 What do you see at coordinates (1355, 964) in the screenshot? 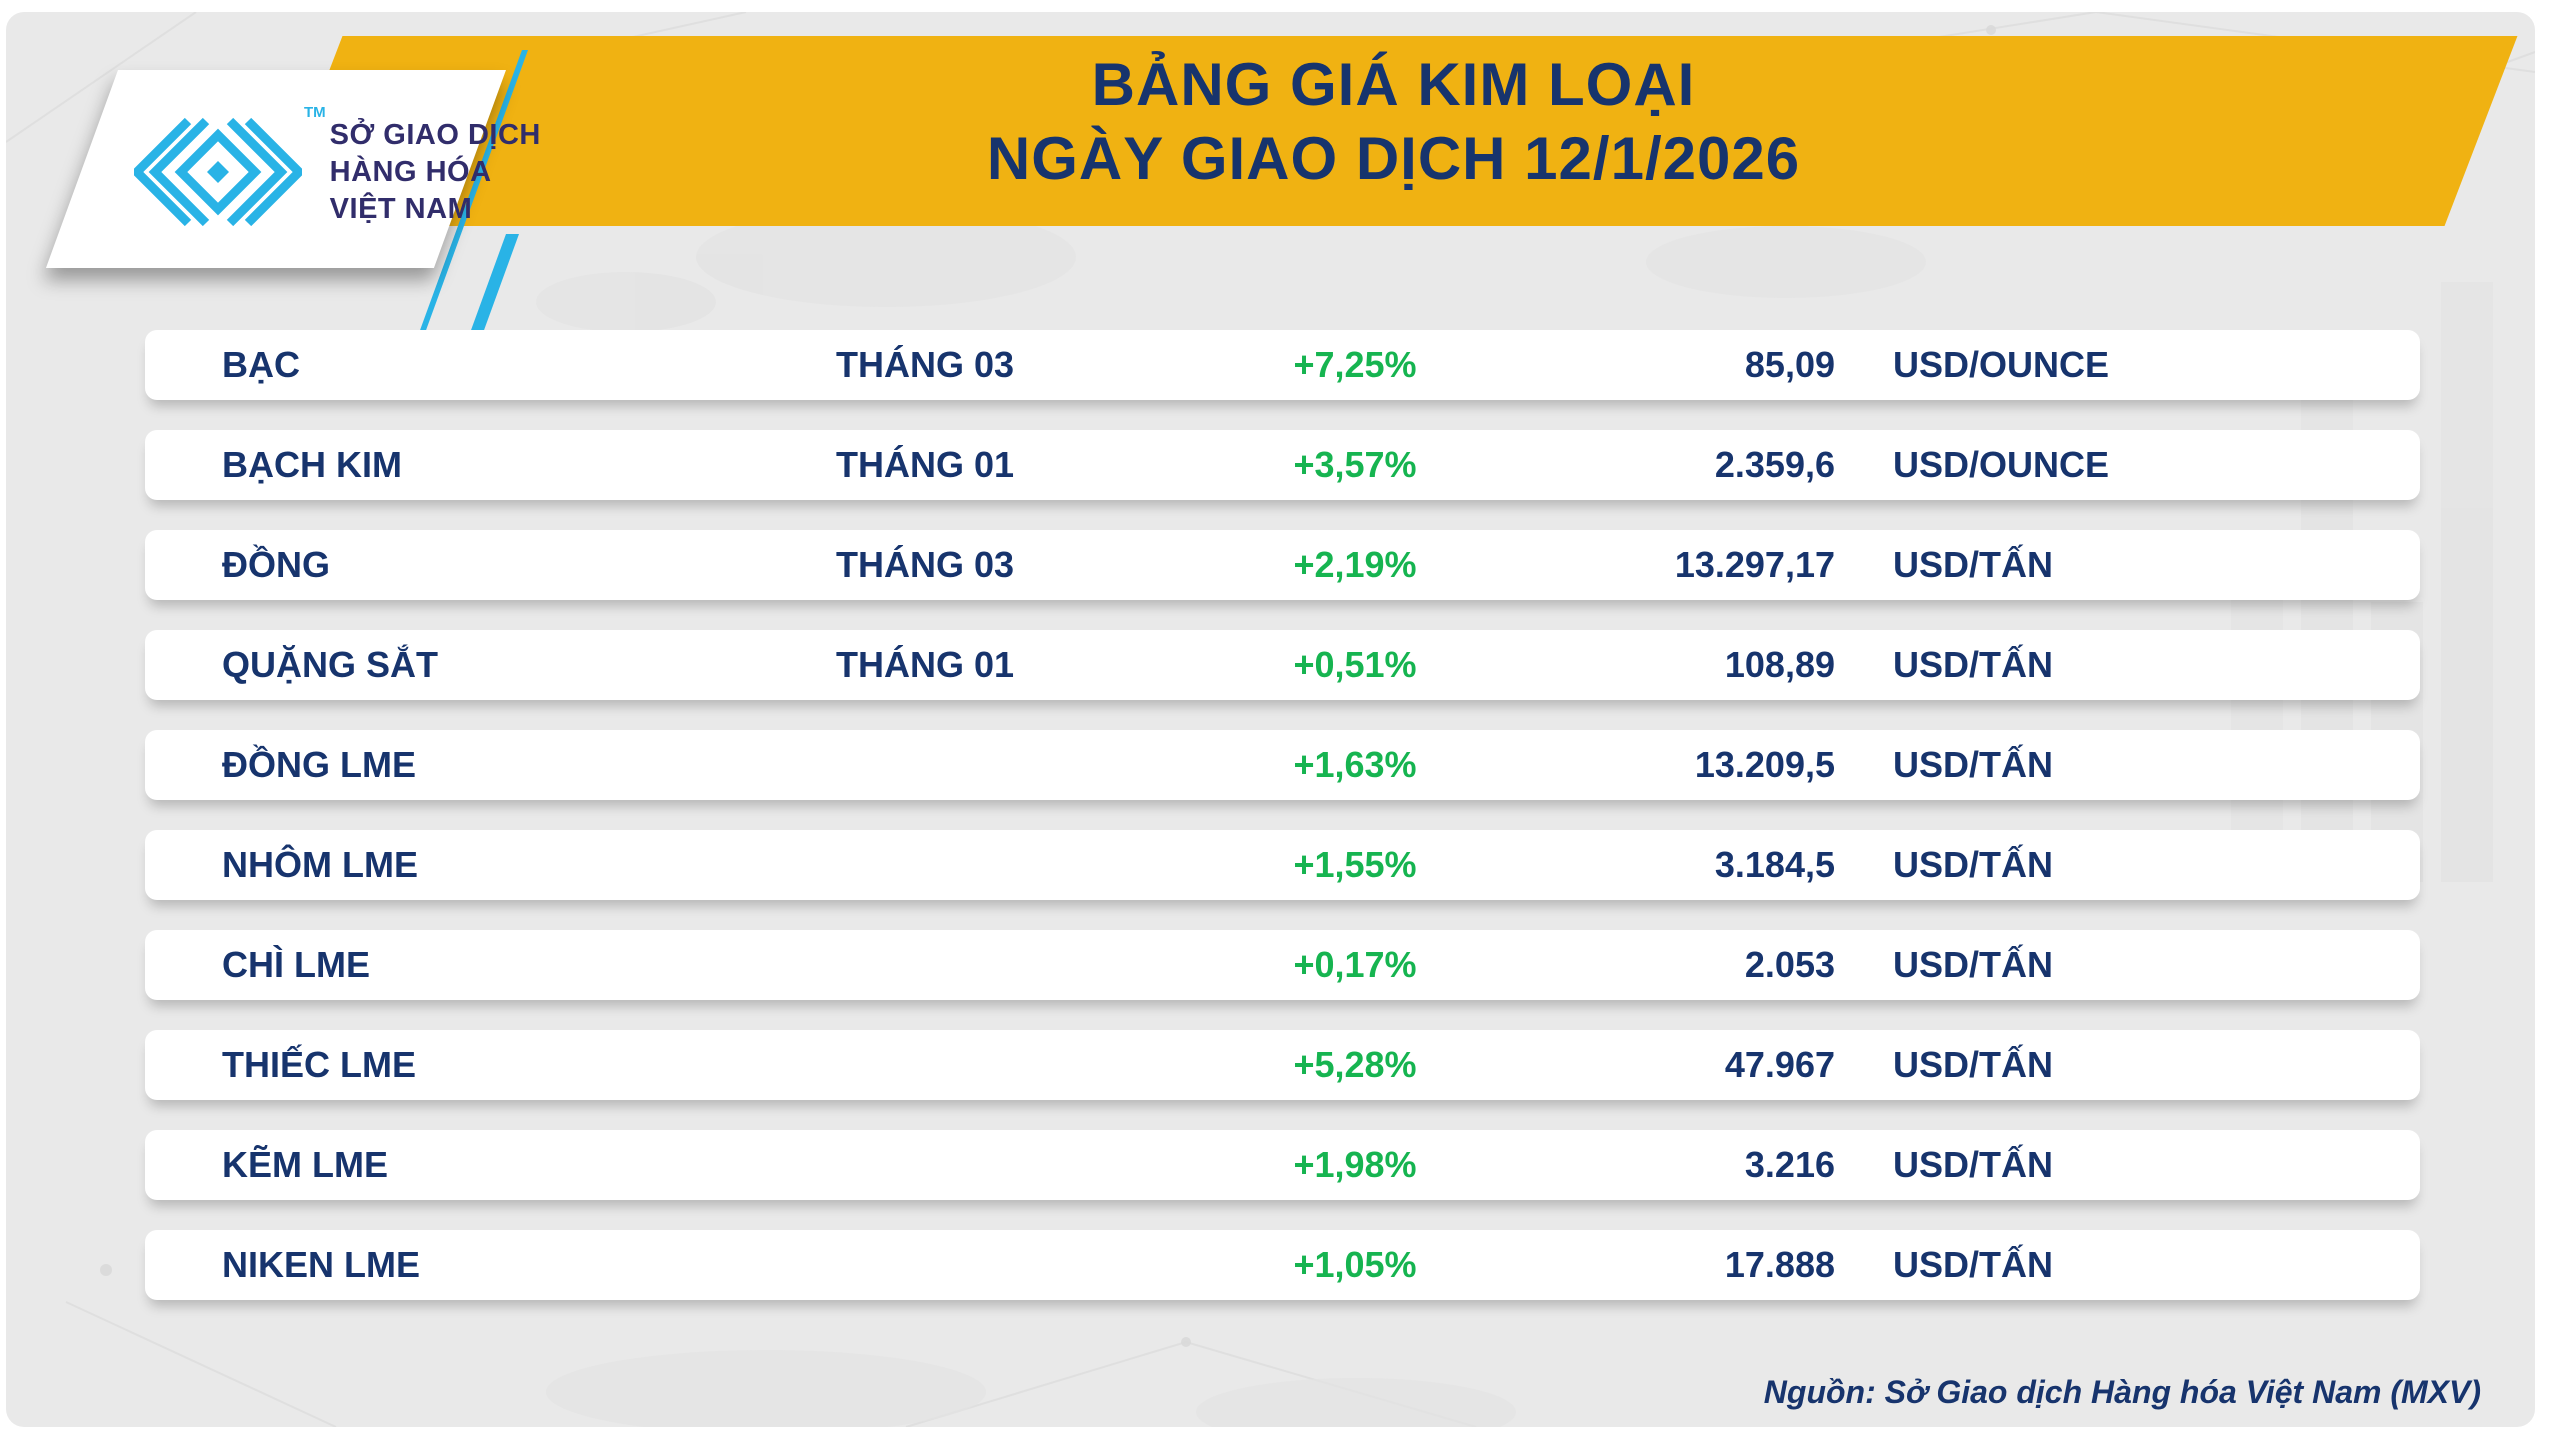
I see `change-percent: +0,17%` at bounding box center [1355, 964].